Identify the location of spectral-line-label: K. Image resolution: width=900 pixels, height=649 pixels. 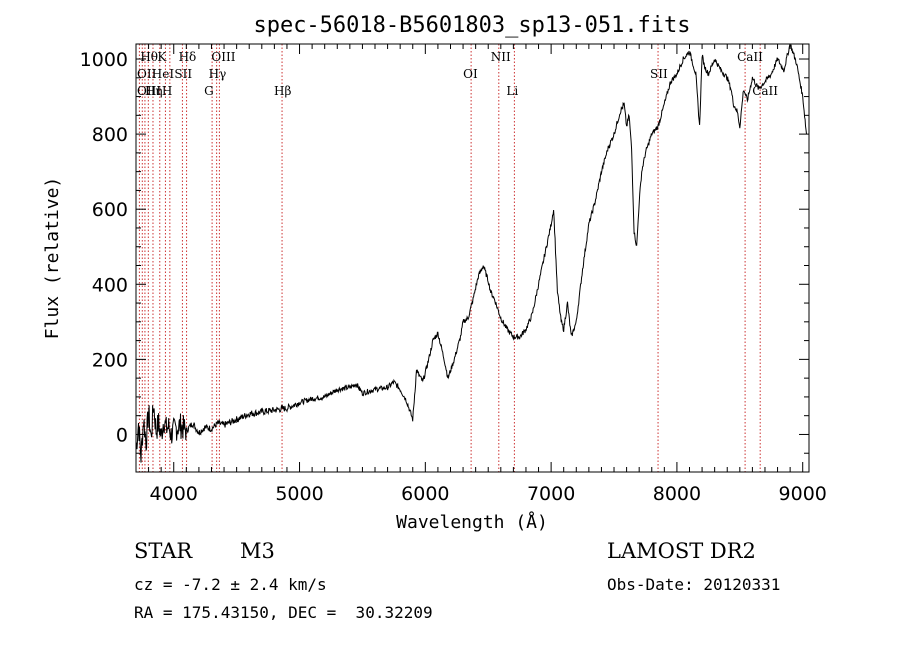
(162, 57).